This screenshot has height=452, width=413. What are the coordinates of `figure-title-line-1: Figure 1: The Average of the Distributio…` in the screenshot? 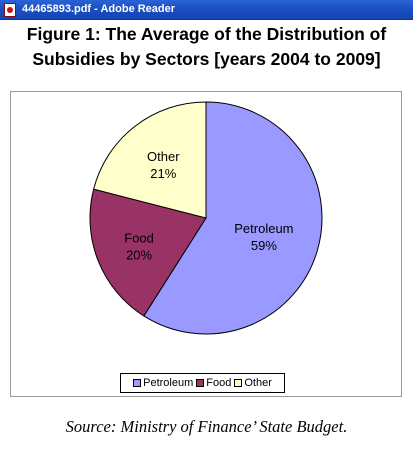 It's located at (206, 34).